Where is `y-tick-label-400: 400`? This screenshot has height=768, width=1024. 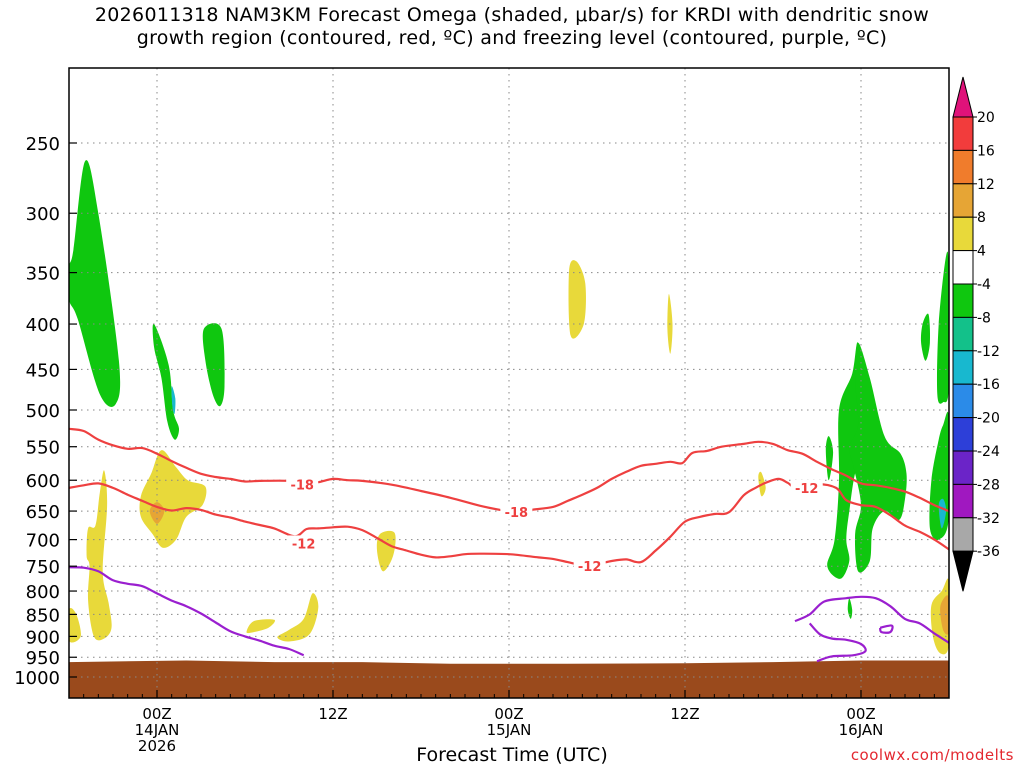
y-tick-label-400: 400 is located at coordinates (43, 325).